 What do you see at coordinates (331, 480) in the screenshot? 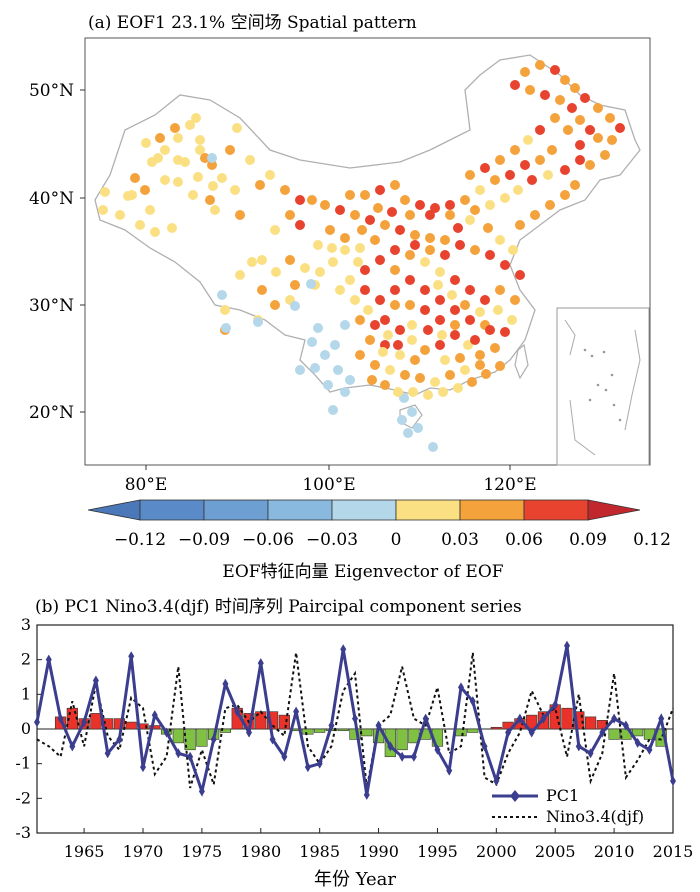
I see `lon-axis: 80°E 100°E 120°E` at bounding box center [331, 480].